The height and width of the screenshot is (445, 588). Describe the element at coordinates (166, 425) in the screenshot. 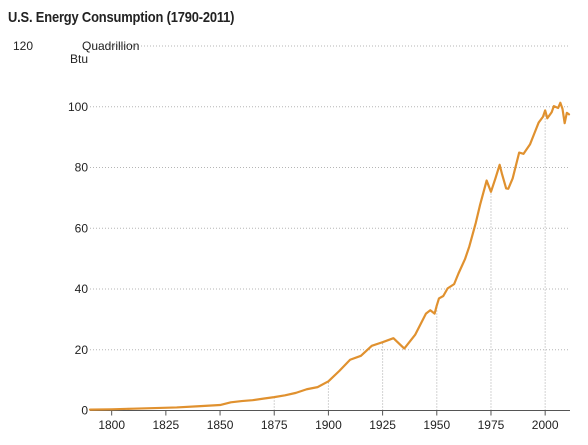

I see `x-tick-label-1825: 1825` at that location.